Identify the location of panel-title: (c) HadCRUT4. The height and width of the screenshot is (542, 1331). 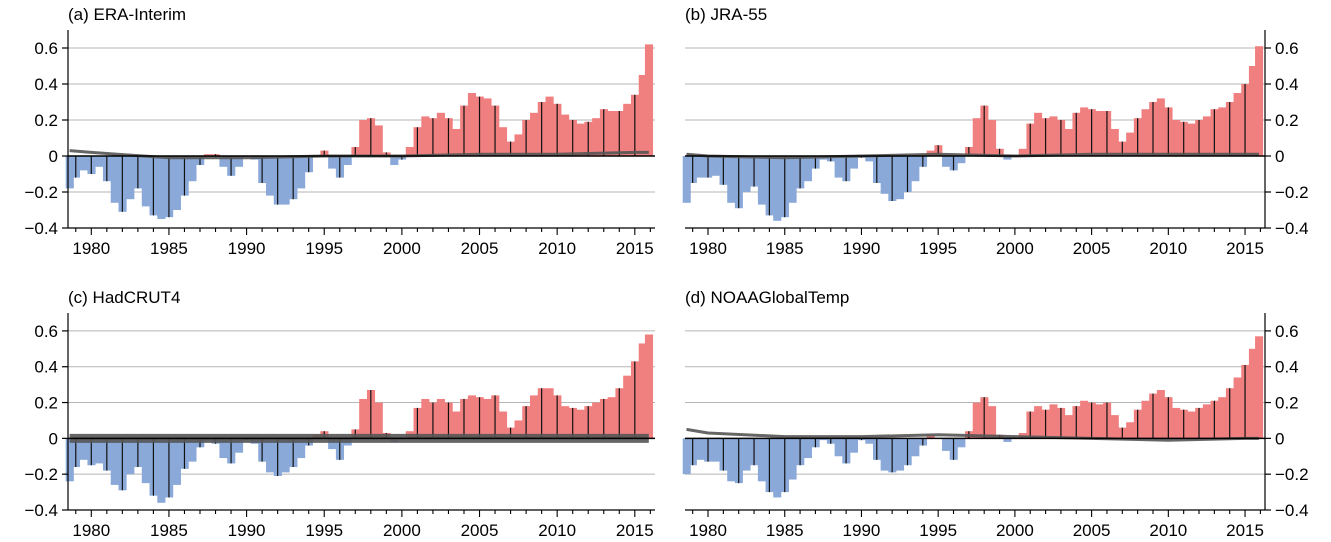
(124, 297).